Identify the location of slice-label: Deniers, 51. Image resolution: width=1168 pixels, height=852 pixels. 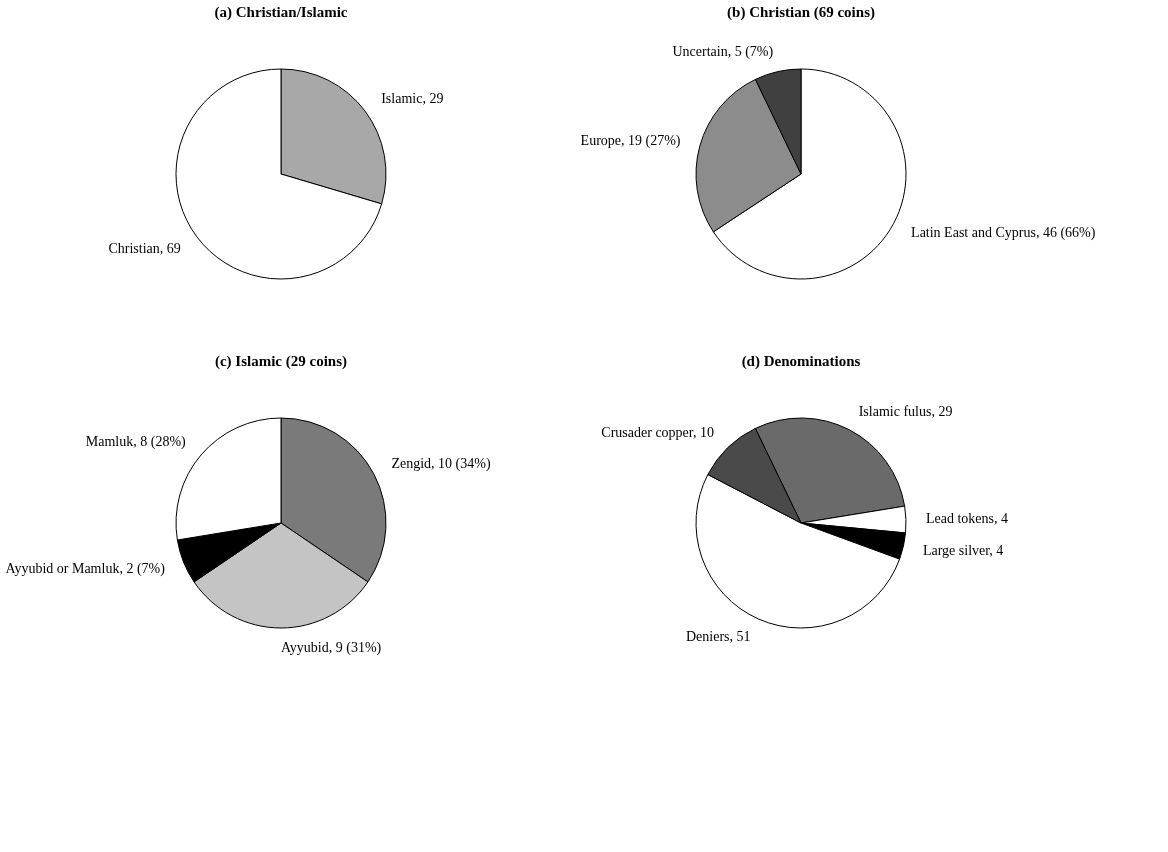
(718, 637).